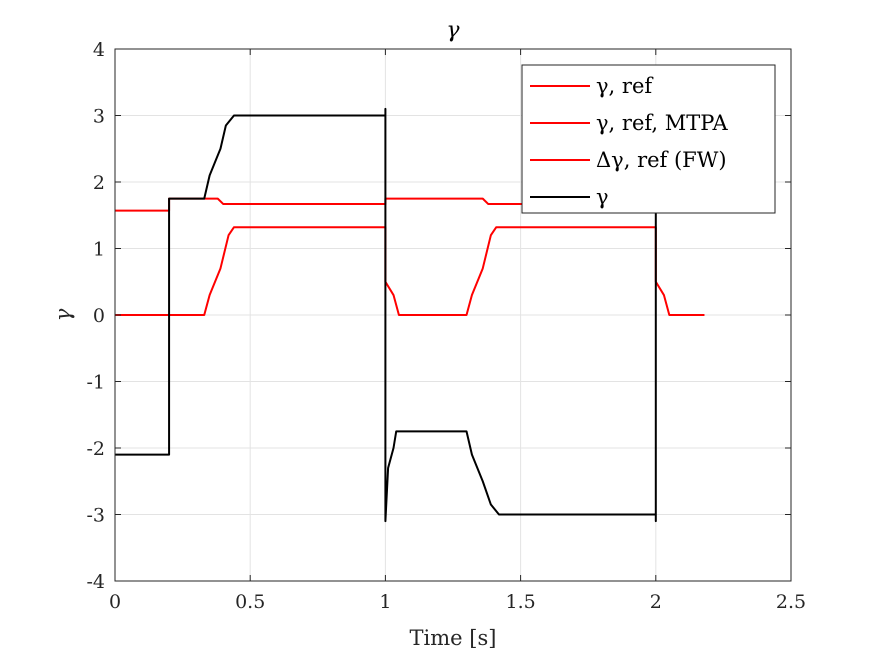  Describe the element at coordinates (99, 316) in the screenshot. I see `y-tick-label: 0` at that location.